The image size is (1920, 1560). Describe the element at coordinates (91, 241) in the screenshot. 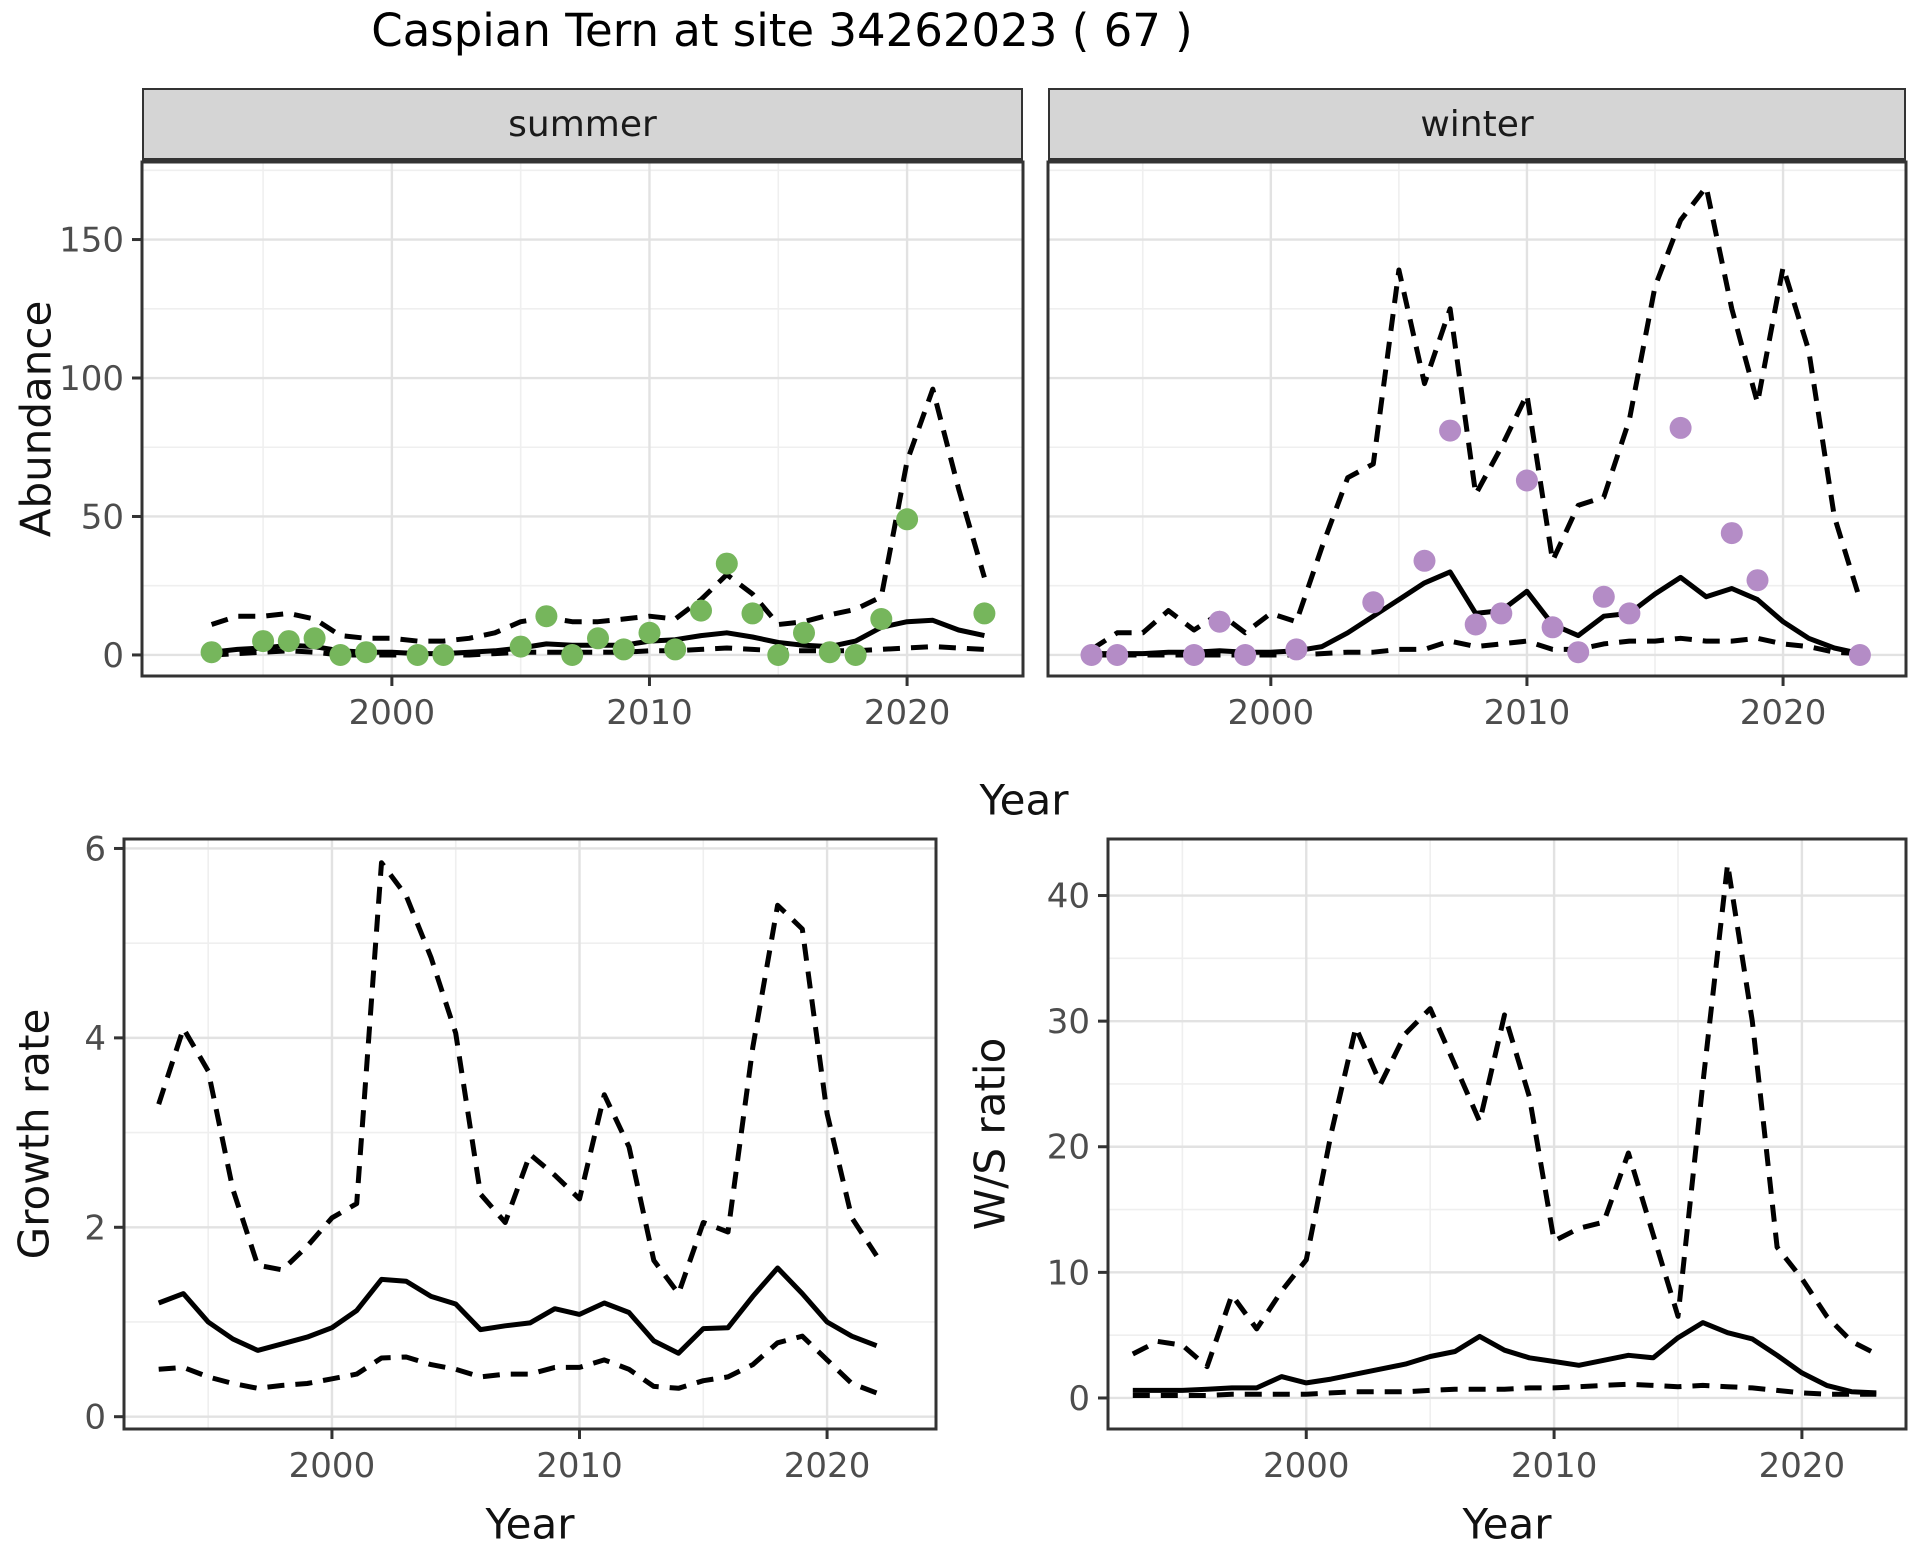

I see `y-tick-label: 150` at that location.